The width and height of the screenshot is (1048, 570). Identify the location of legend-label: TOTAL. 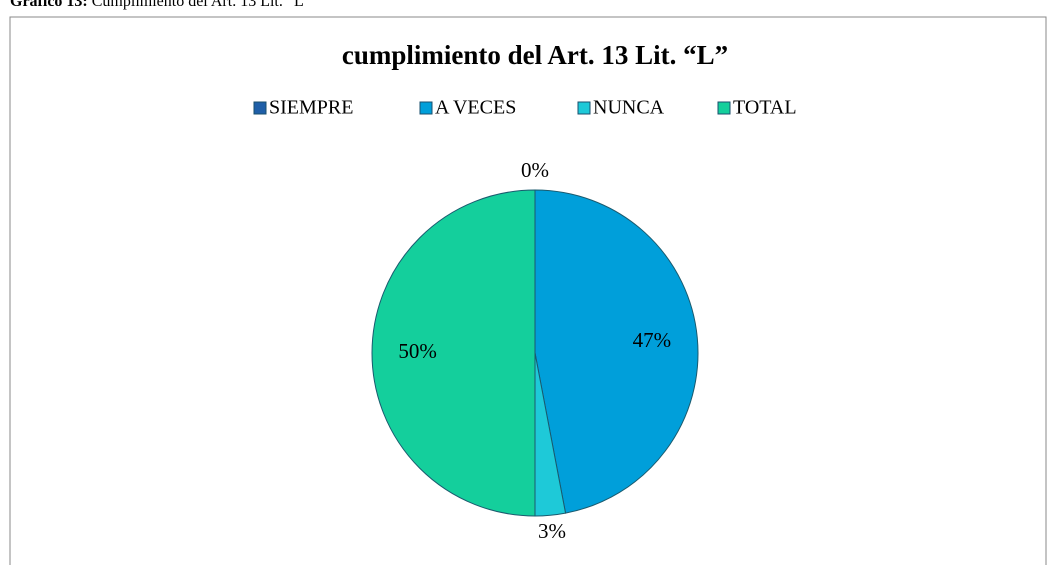
(765, 108).